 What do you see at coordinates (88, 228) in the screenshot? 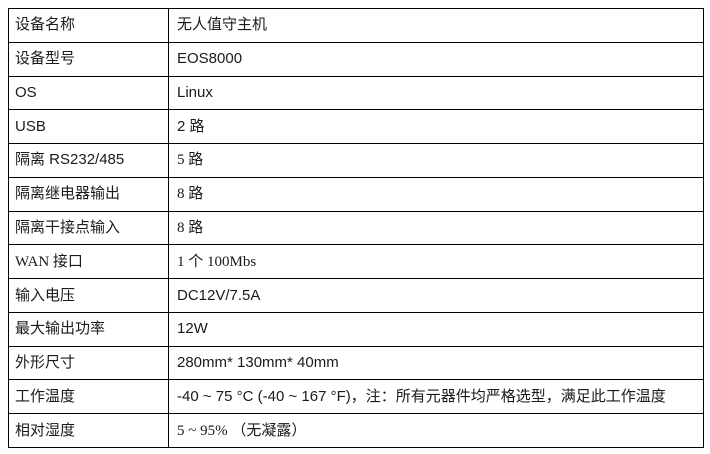
I see `spec-label-dry-contact-input: 隔离干接点输入` at bounding box center [88, 228].